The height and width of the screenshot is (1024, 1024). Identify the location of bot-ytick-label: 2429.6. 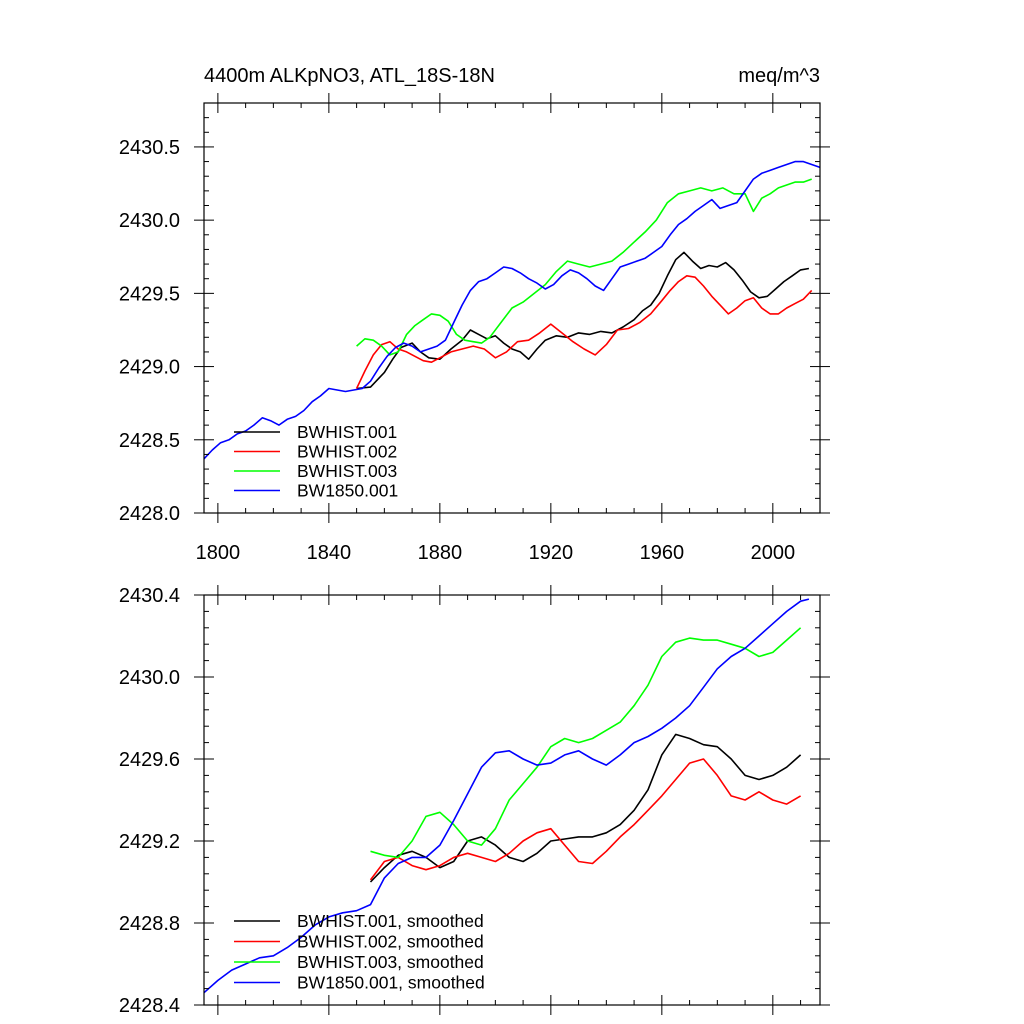
(149, 760).